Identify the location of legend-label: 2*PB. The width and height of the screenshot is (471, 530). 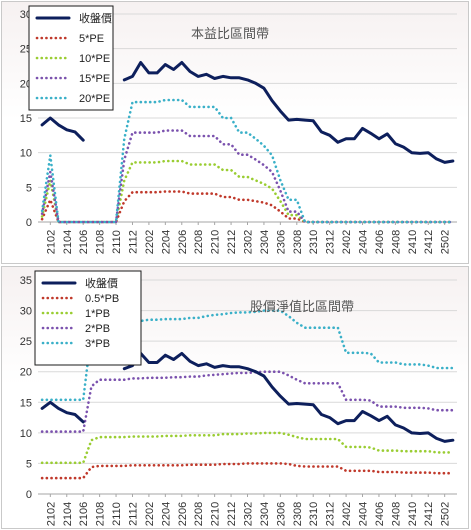
(97, 329).